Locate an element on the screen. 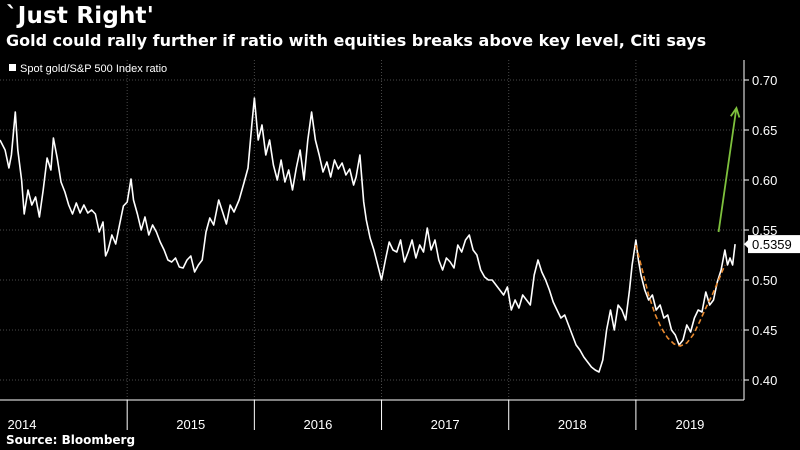 The width and height of the screenshot is (800, 450). legend-swatch is located at coordinates (12, 67).